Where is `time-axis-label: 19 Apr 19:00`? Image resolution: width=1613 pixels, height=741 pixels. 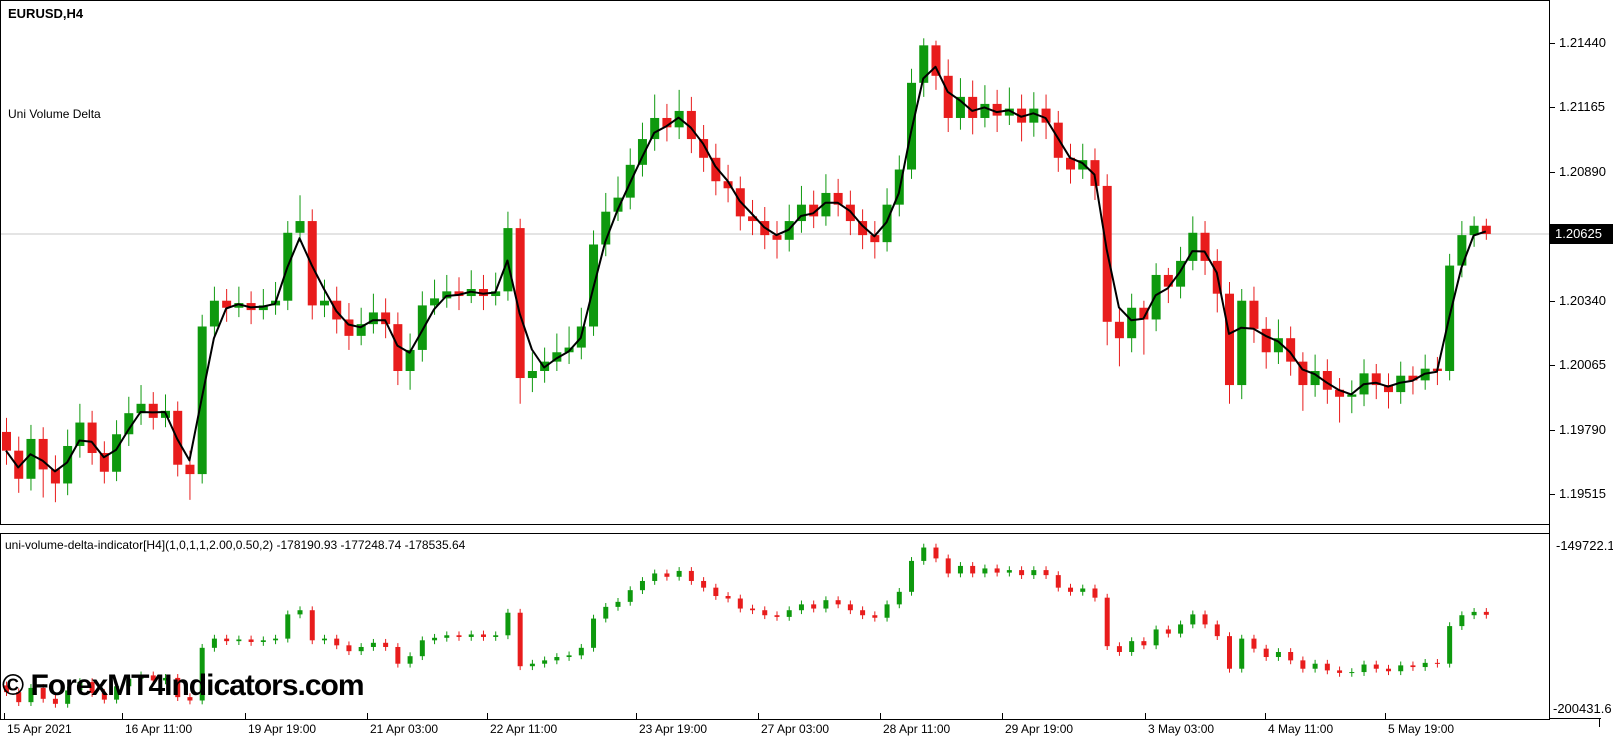
time-axis-label: 19 Apr 19:00 is located at coordinates (282, 729).